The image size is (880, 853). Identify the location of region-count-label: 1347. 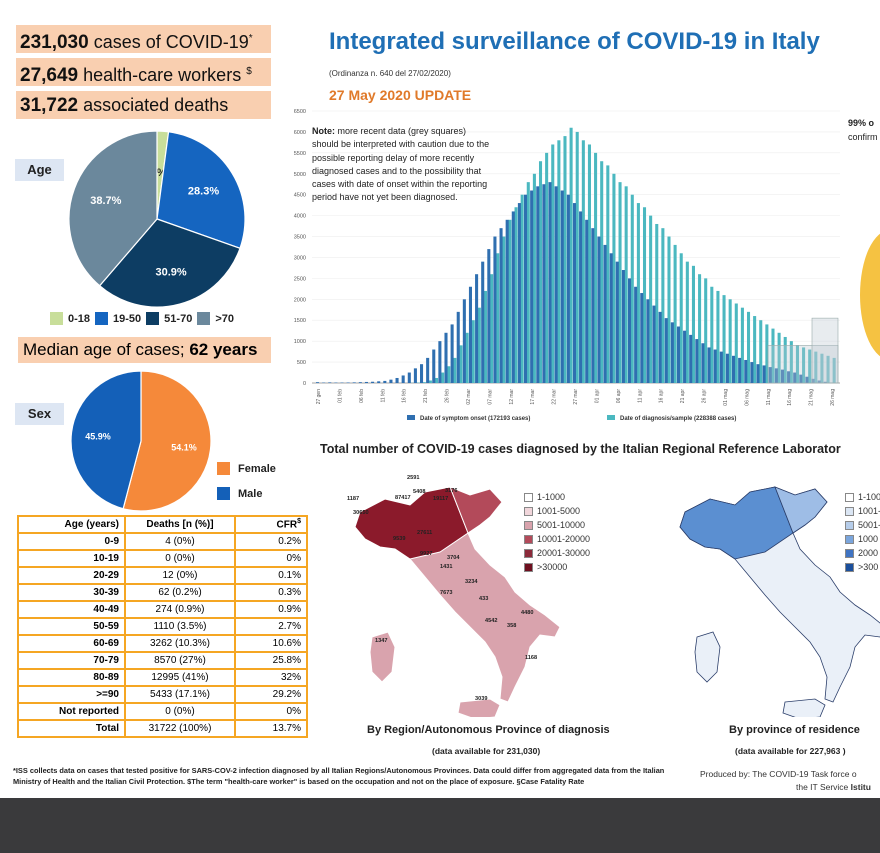
(381, 641).